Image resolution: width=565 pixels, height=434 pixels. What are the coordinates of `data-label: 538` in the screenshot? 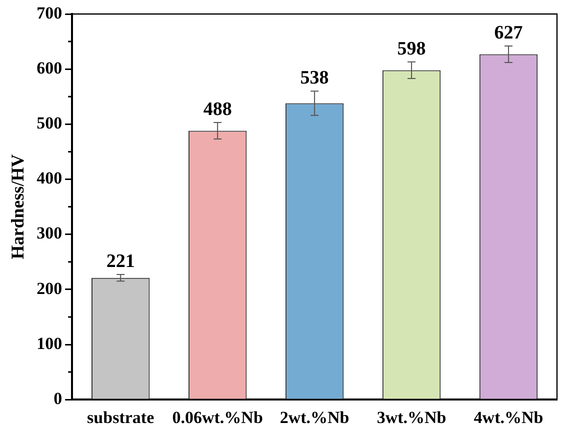 It's located at (314, 78).